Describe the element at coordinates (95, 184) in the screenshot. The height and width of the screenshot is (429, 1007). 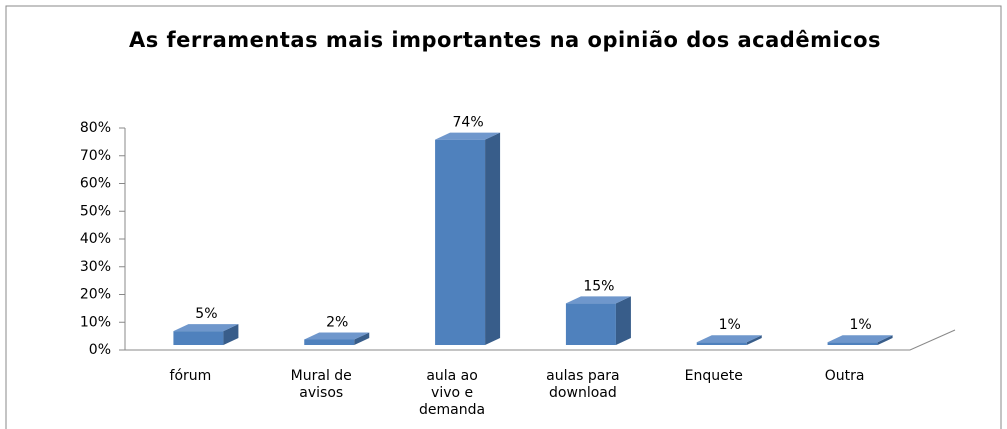
I see `y-tick-label: 60%` at that location.